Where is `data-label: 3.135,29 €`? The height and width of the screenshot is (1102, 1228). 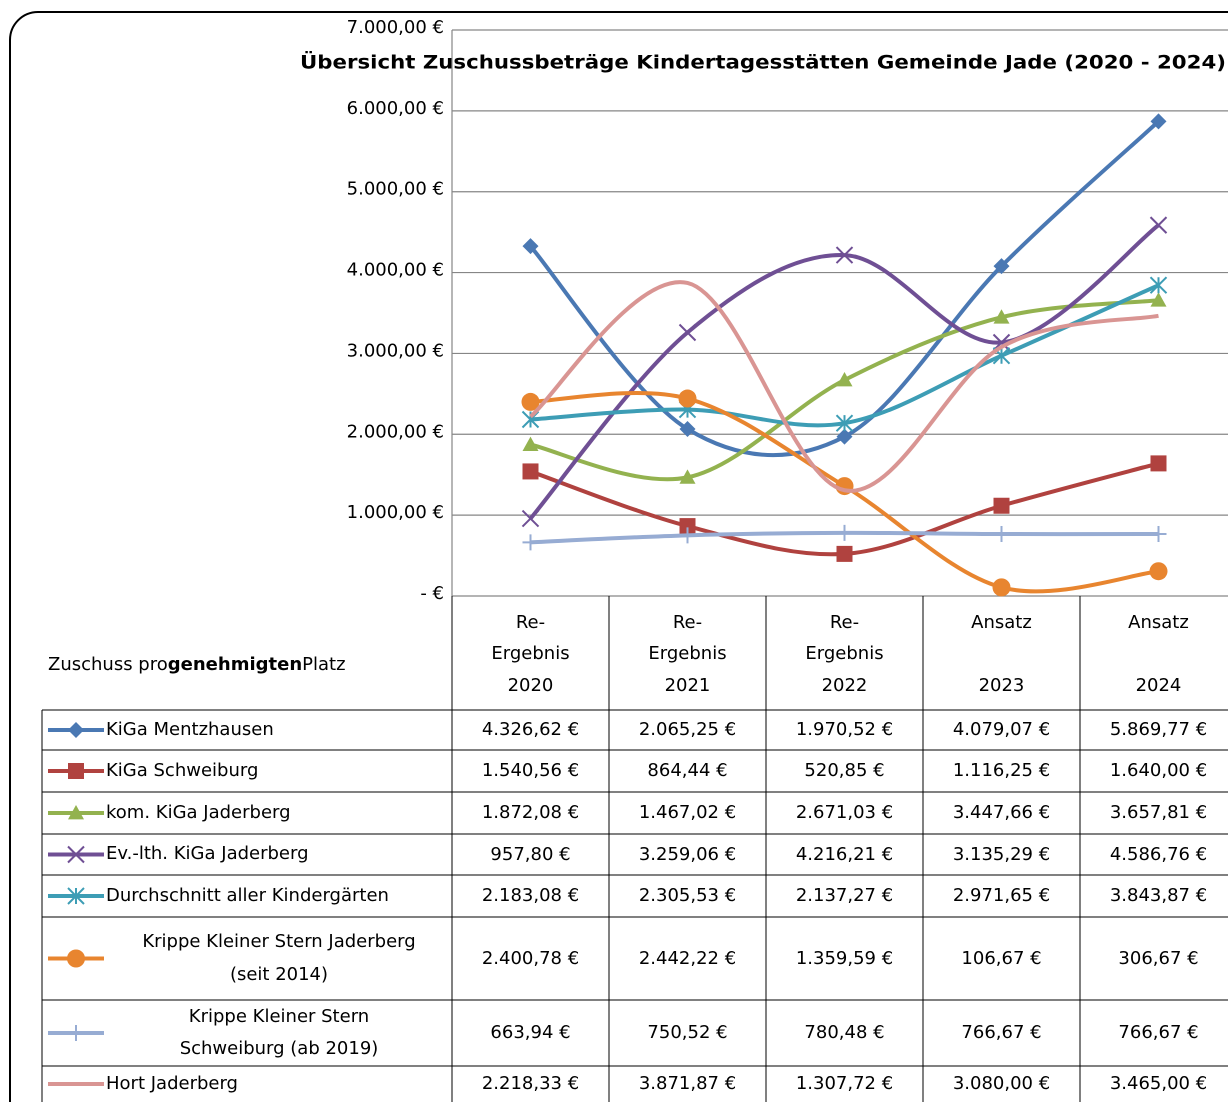
data-label: 3.135,29 € is located at coordinates (1001, 854).